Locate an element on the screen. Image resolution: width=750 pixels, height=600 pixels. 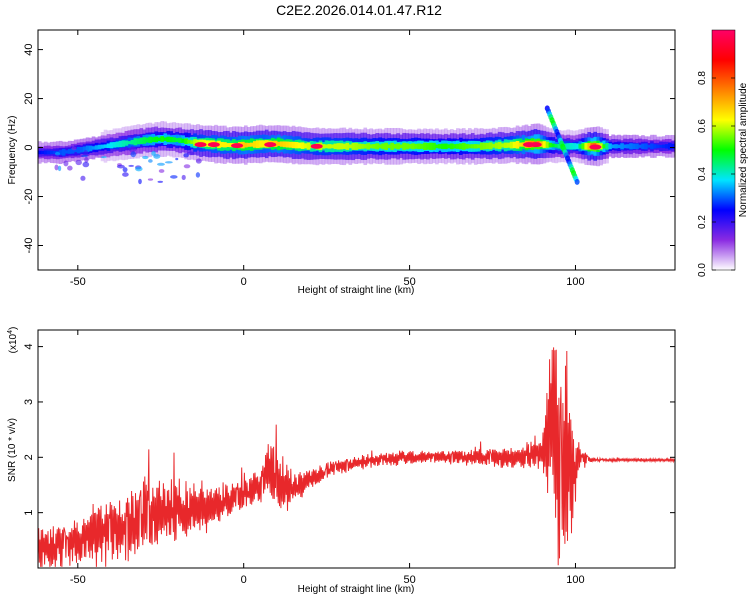
colorbar-tick-label: 0.0 is located at coordinates (702, 270).